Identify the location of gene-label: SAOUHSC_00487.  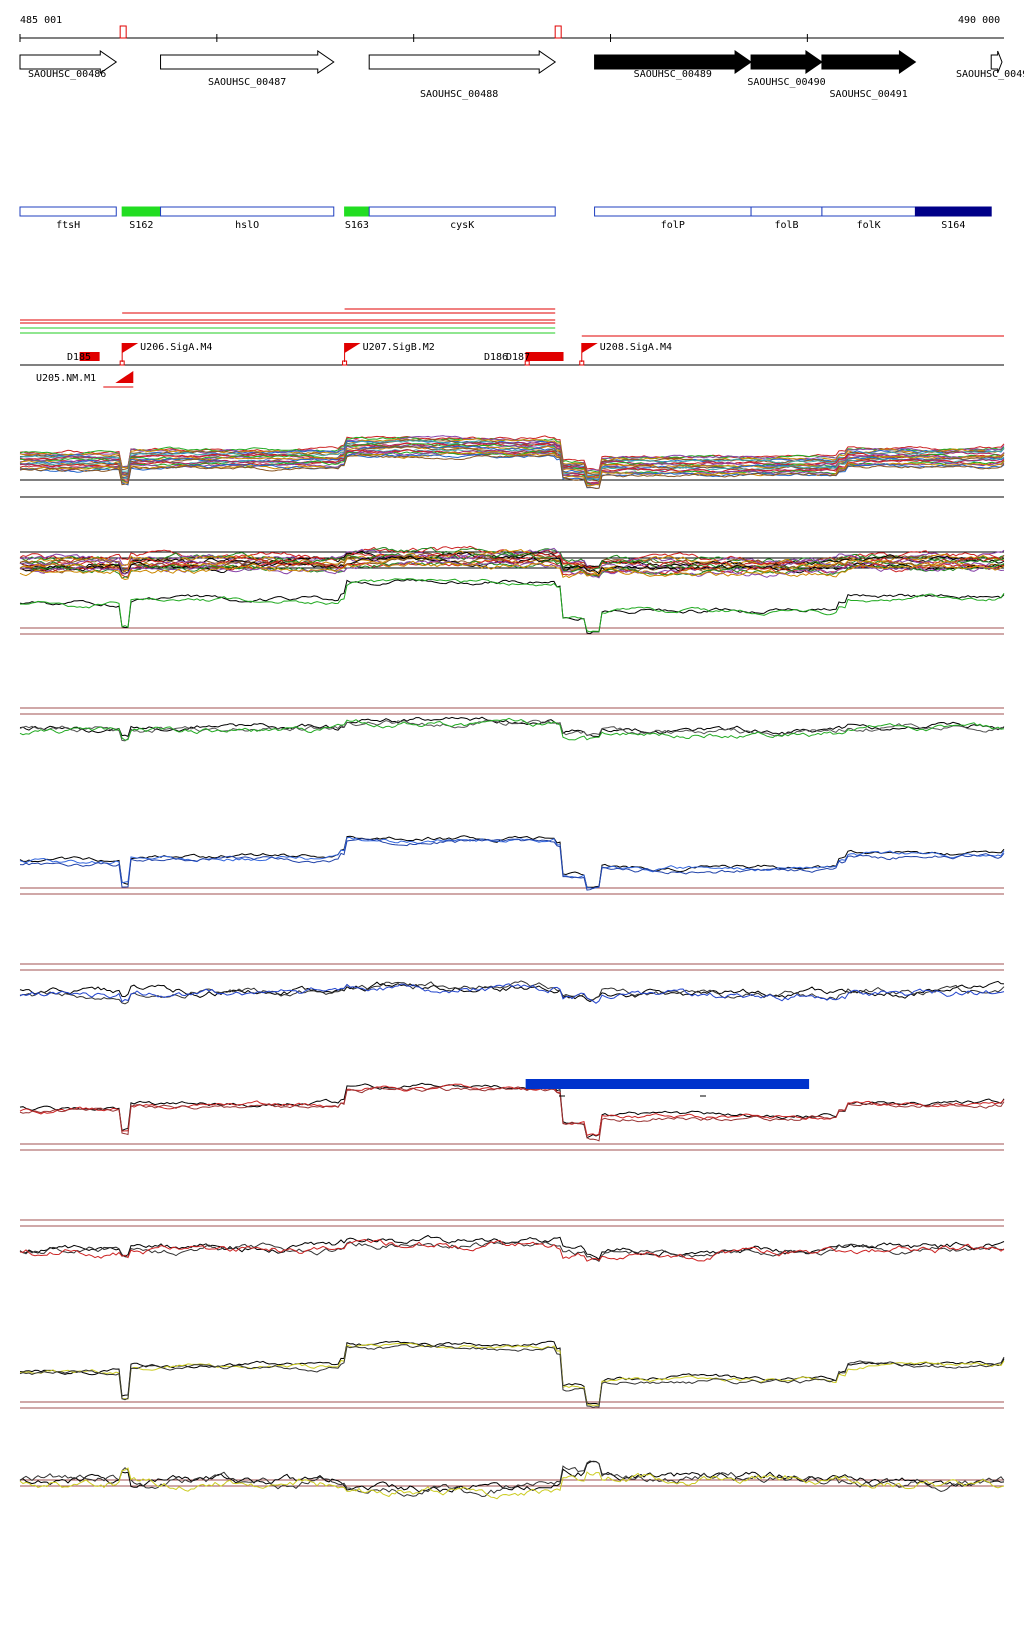
(247, 82).